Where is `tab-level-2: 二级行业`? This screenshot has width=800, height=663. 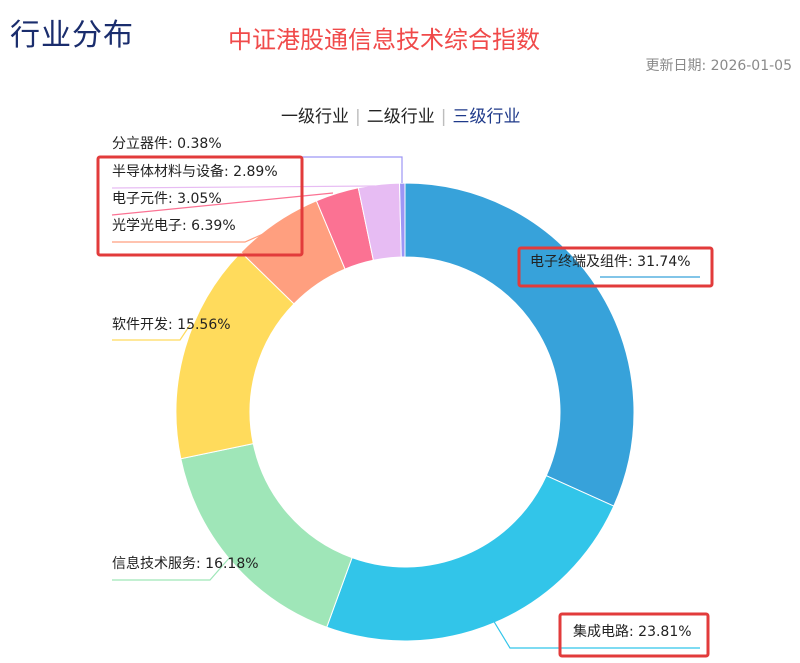 tab-level-2: 二级行业 is located at coordinates (400, 117).